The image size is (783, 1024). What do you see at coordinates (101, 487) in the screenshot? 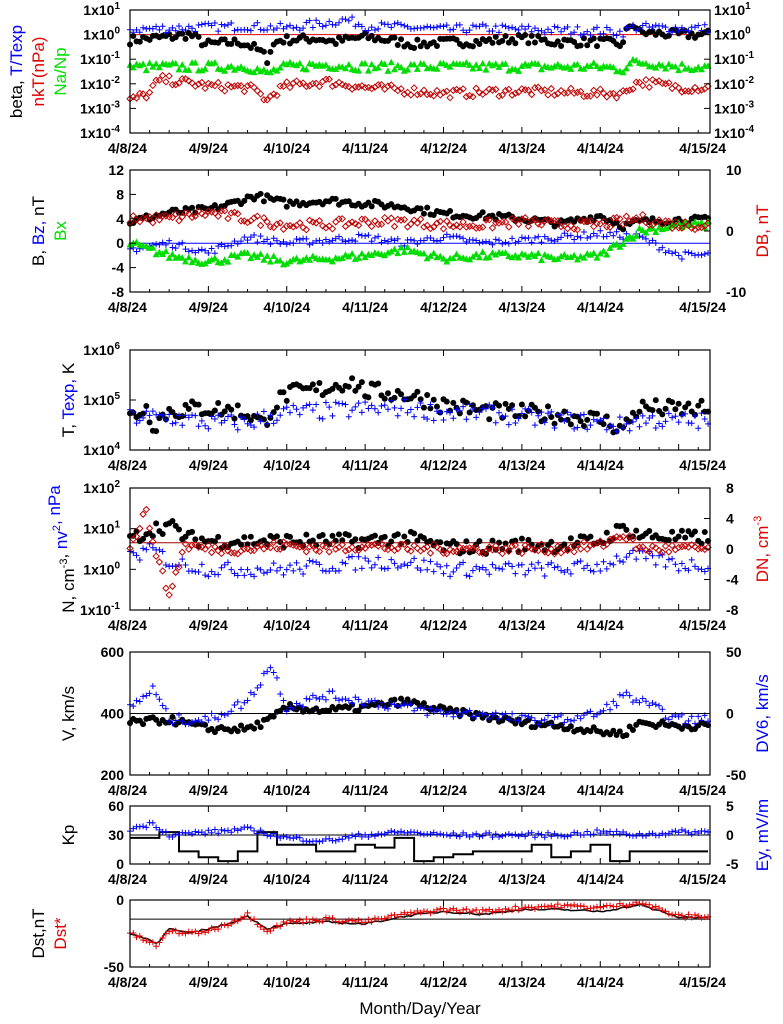
I see `y-tick-label: 1x102` at bounding box center [101, 487].